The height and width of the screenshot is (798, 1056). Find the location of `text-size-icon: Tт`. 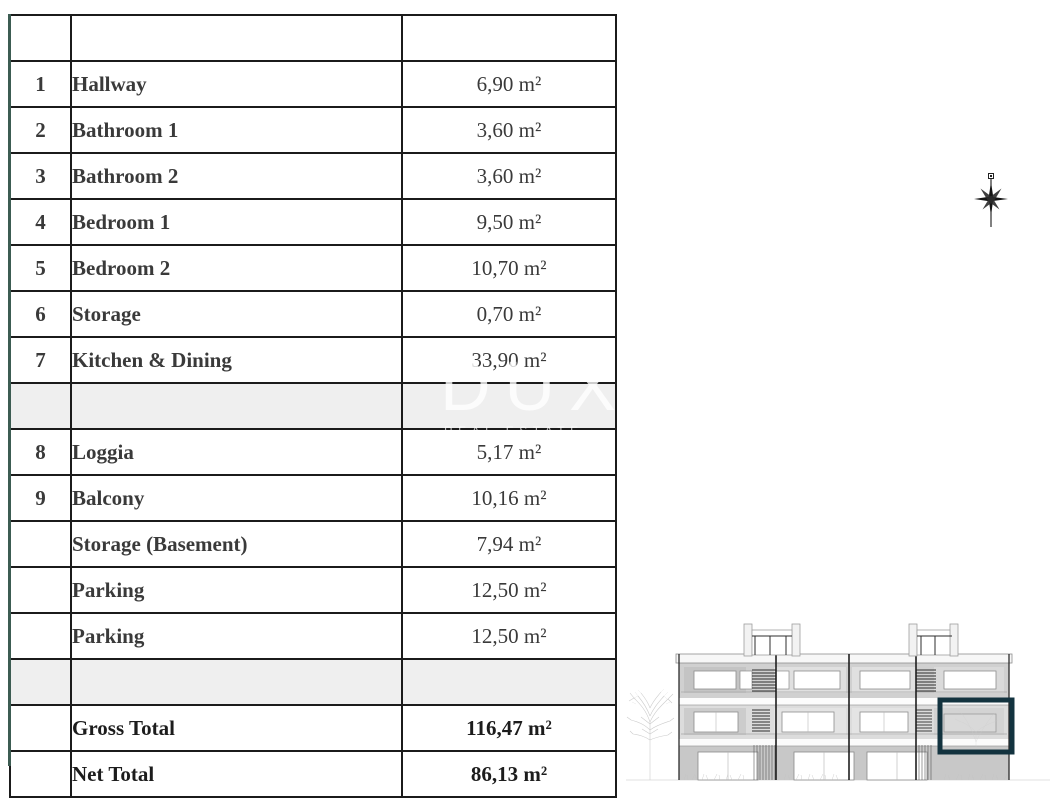

text-size-icon: Tт is located at coordinates (416, 38).